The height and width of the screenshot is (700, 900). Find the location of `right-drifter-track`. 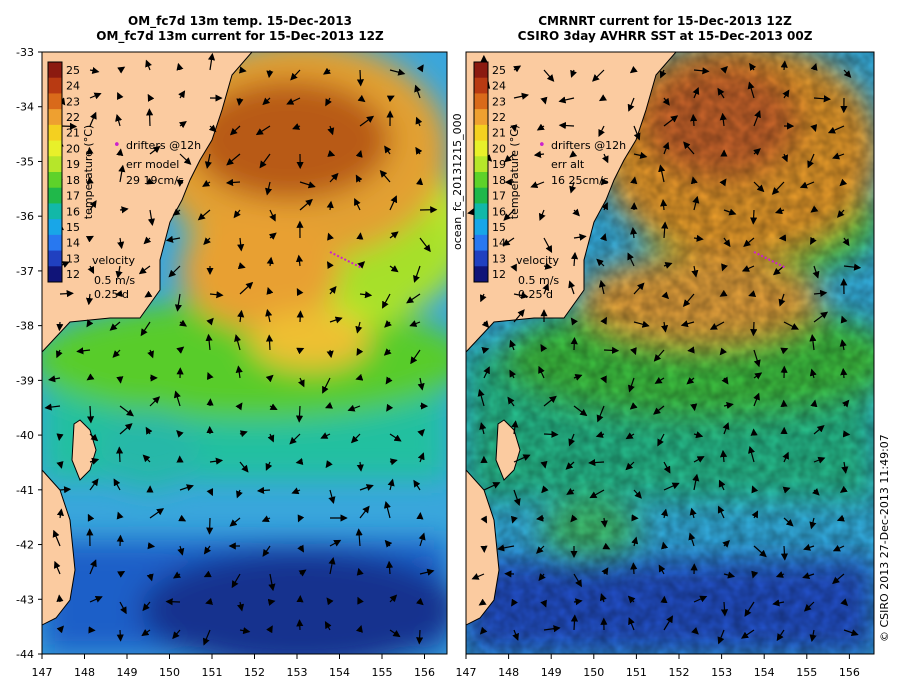

right-drifter-track is located at coordinates (770, 260).